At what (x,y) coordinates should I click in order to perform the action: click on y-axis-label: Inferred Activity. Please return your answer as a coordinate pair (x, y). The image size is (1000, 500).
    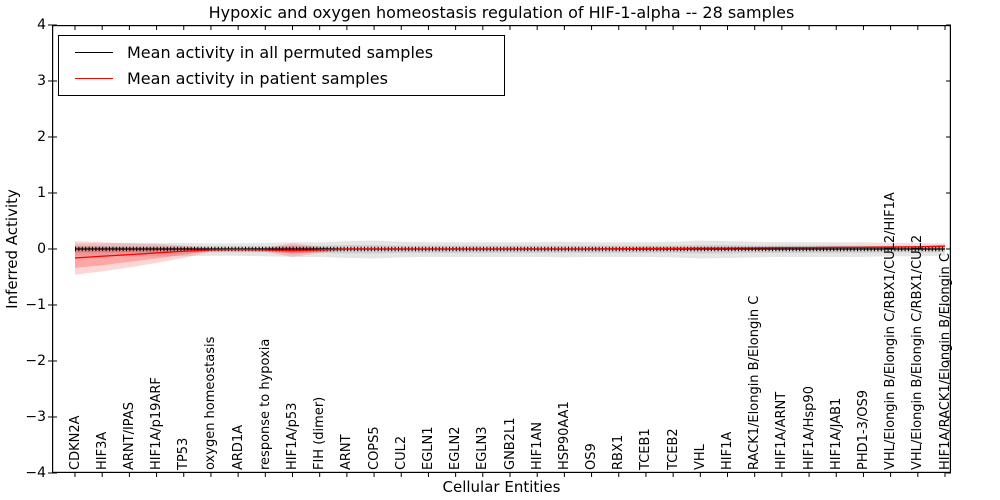
    Looking at the image, I should click on (12, 249).